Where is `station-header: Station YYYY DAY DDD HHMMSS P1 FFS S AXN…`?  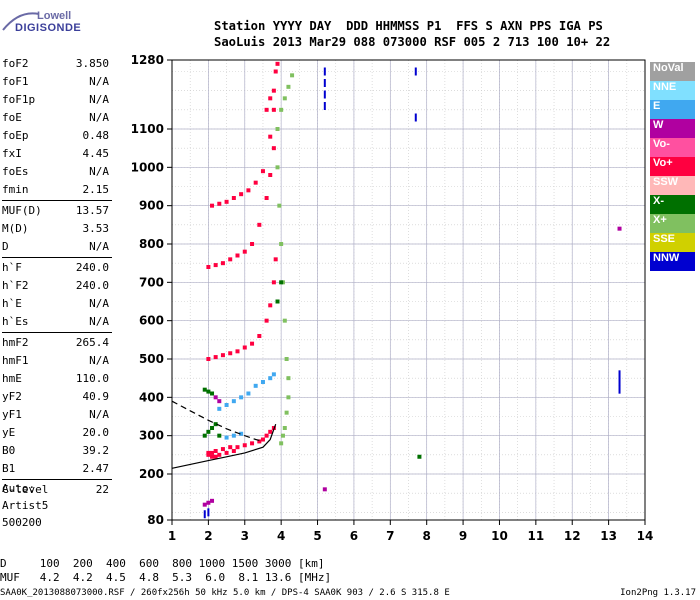
station-header: Station YYYY DAY DDD HHMMSS P1 FFS S AXN… is located at coordinates (412, 34).